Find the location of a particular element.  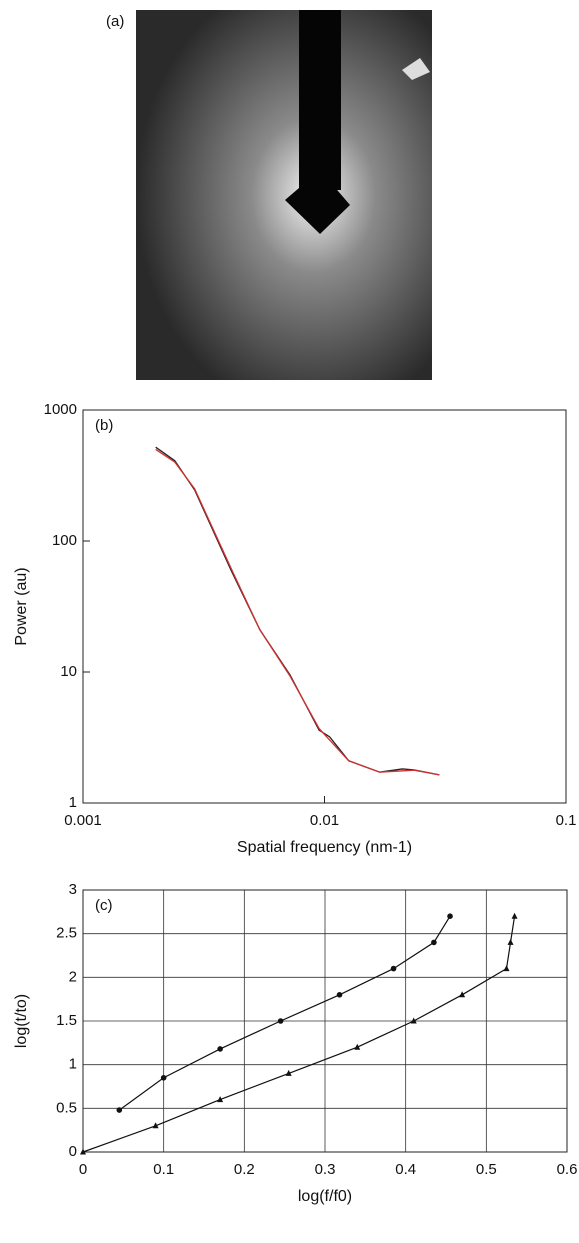

y-axis-label: Power (au) is located at coordinates (21, 606).